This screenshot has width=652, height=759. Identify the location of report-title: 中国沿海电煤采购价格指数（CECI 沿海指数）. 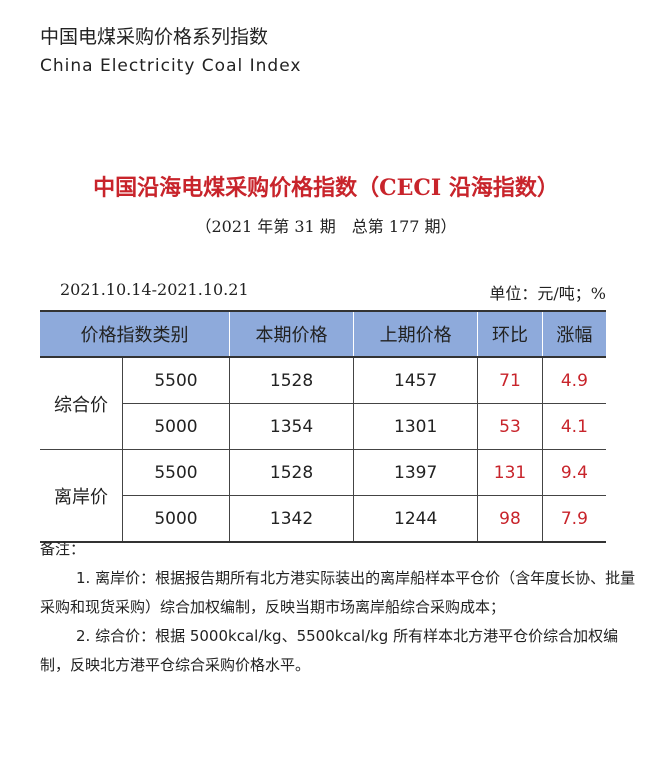
(326, 188).